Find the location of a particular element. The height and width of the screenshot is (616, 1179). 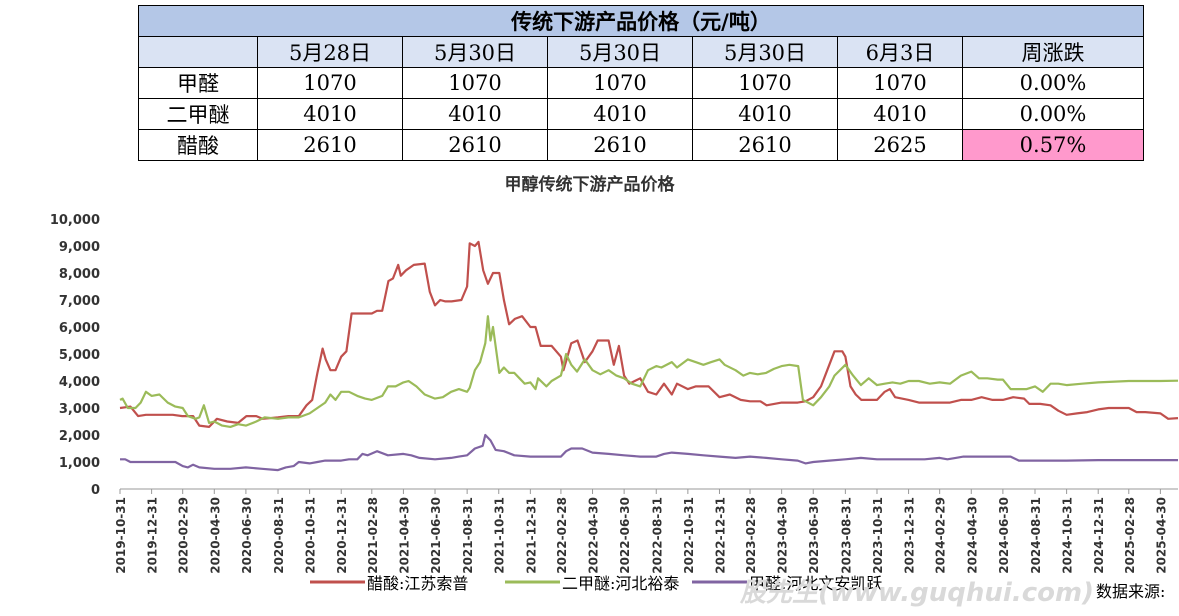

y-tick-label: 10,000 is located at coordinates (75, 220).